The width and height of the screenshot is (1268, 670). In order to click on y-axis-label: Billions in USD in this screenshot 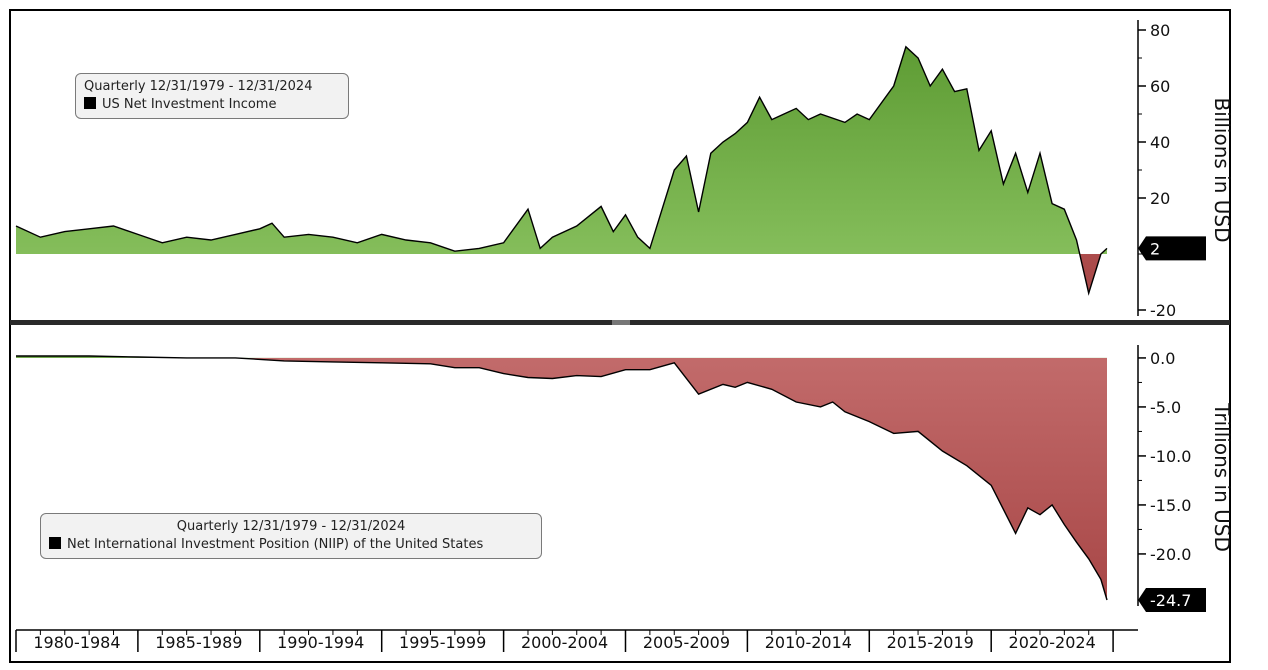, I will do `click(1222, 170)`.